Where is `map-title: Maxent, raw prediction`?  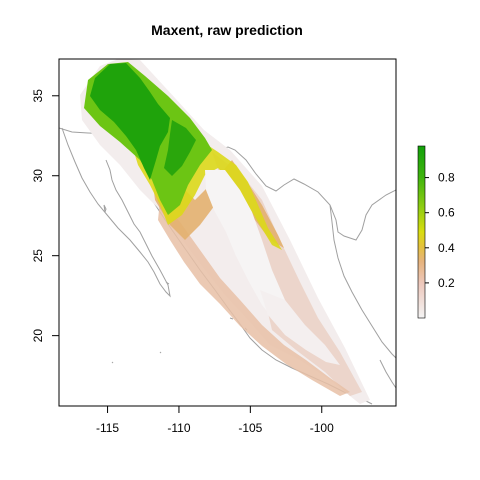 map-title: Maxent, raw prediction is located at coordinates (227, 30).